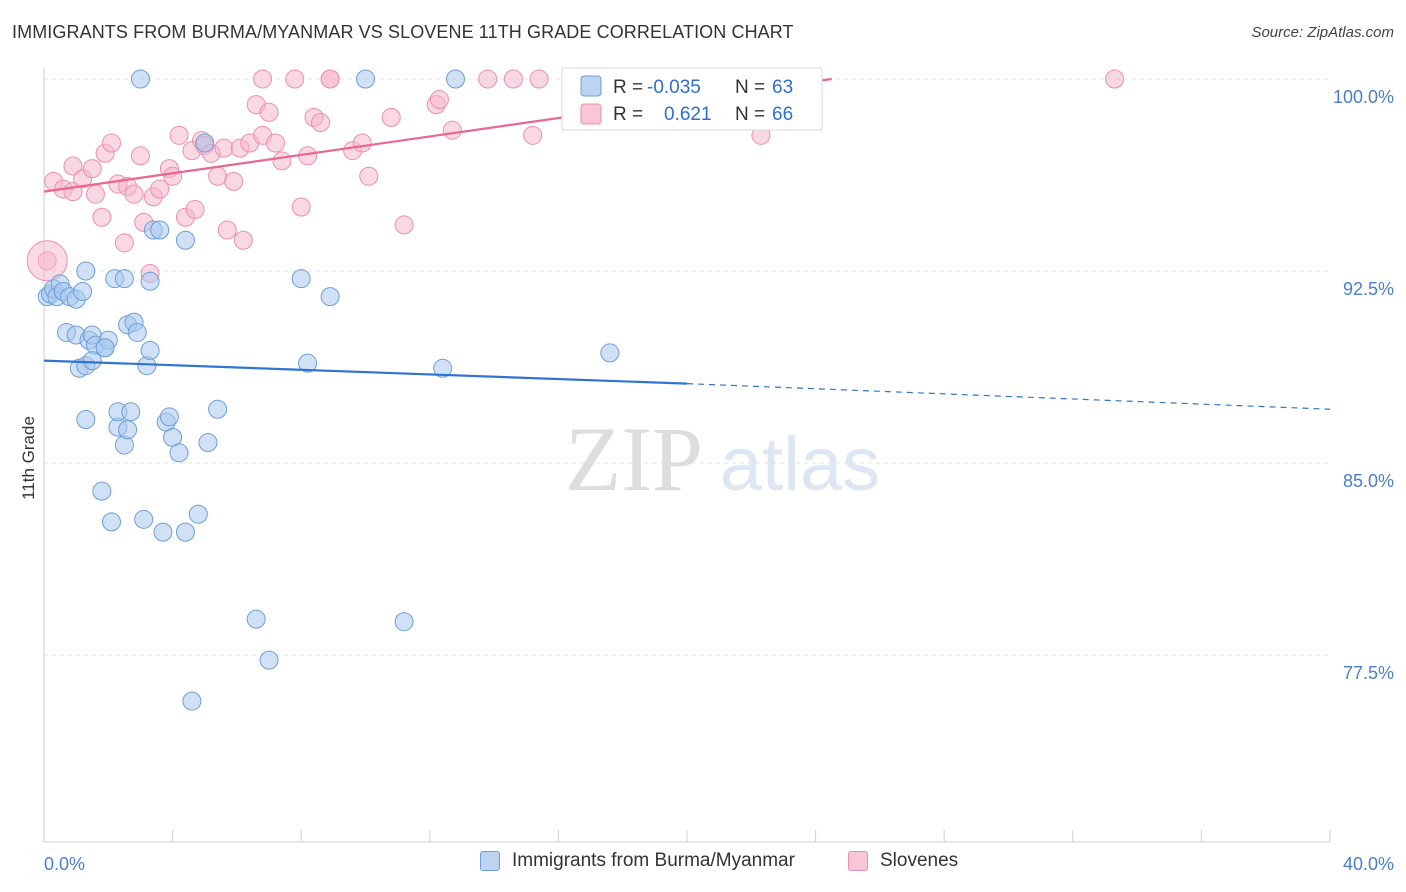  I want to click on legend-label-burma: Immigrants from Burma/Myanmar, so click(653, 860).